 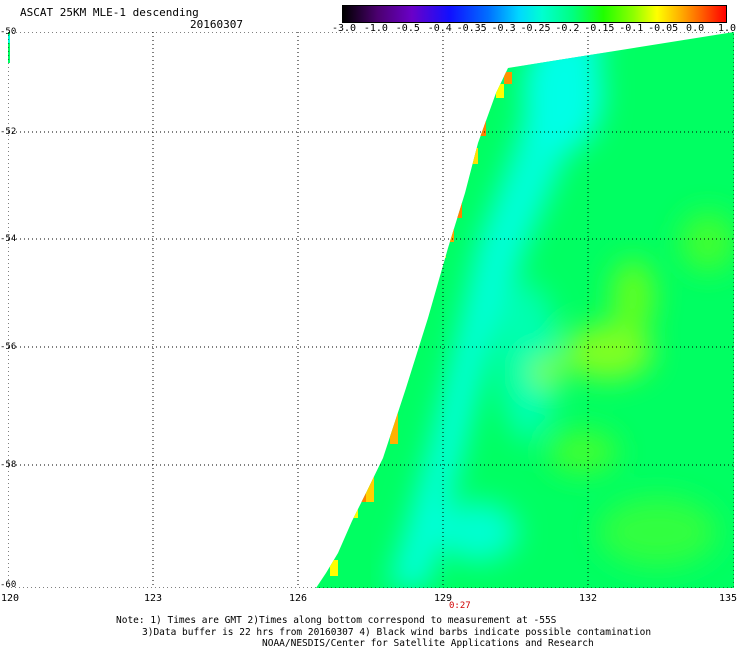 What do you see at coordinates (375, 28) in the screenshot?
I see `color-scale-tick-label: -1.0` at bounding box center [375, 28].